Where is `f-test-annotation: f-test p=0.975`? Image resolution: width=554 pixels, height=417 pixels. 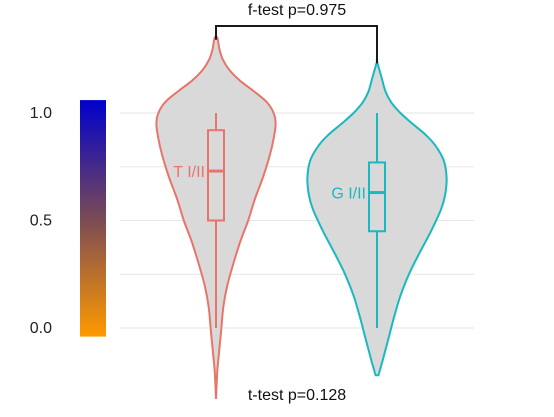 f-test-annotation: f-test p=0.975 is located at coordinates (297, 10).